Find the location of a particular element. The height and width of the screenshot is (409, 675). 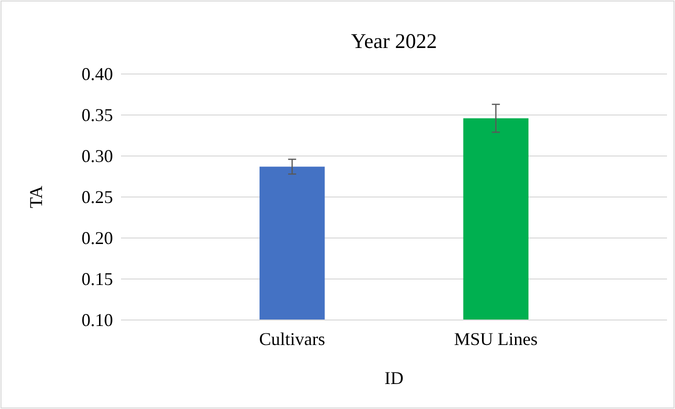

y-tick-label: 0.35 is located at coordinates (97, 114).